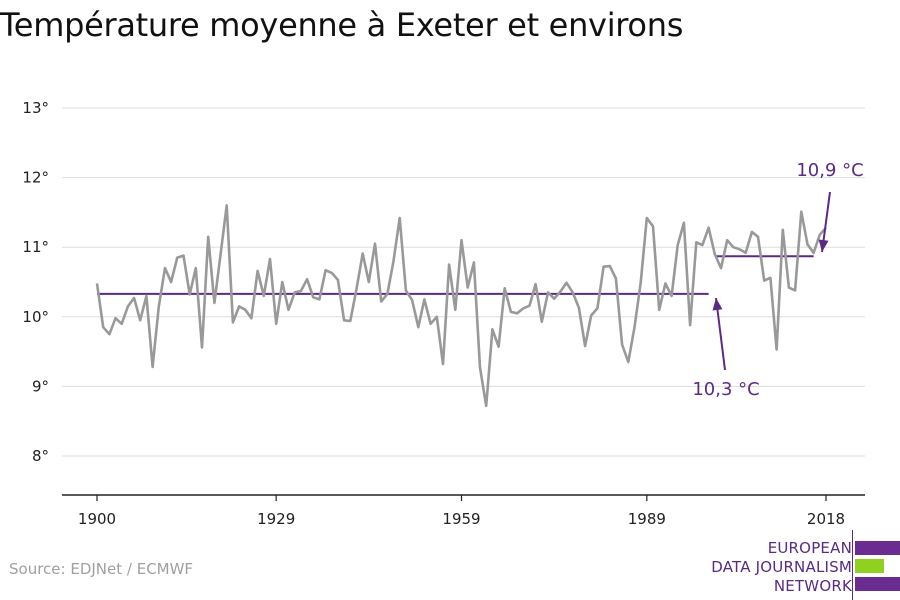  Describe the element at coordinates (35, 108) in the screenshot. I see `y-tick-label: 13°` at that location.